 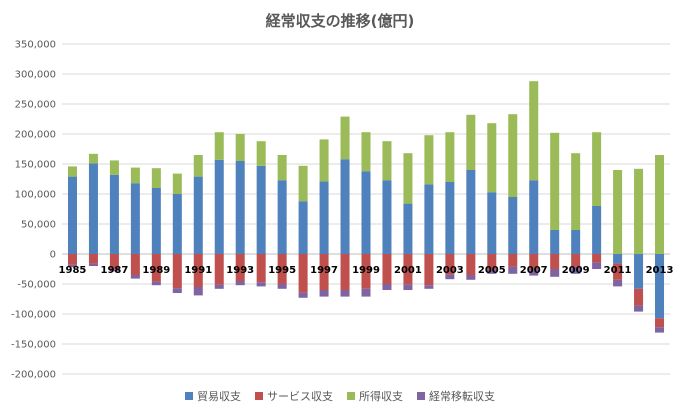 What do you see at coordinates (366, 270) in the screenshot?
I see `x-tick-label: 1999` at bounding box center [366, 270].